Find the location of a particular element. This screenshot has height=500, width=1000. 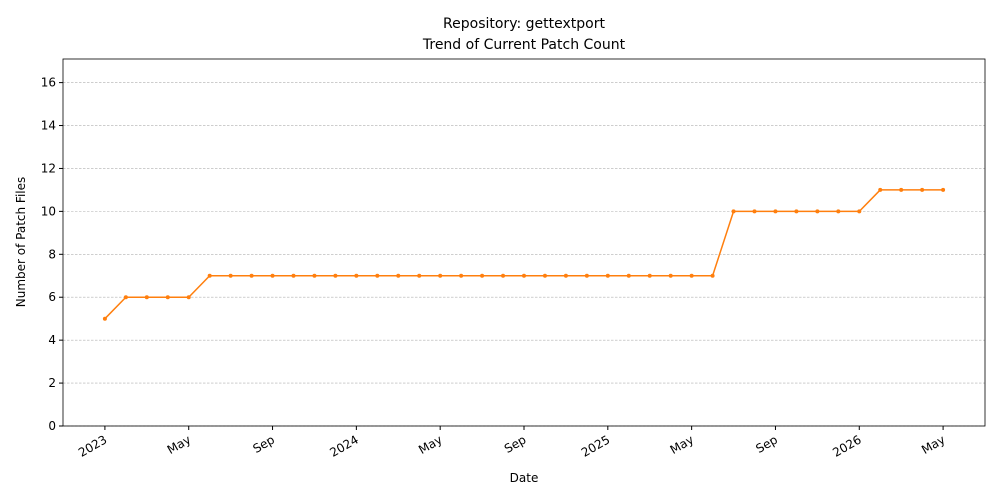

y-tick-label: 14 is located at coordinates (48, 126).